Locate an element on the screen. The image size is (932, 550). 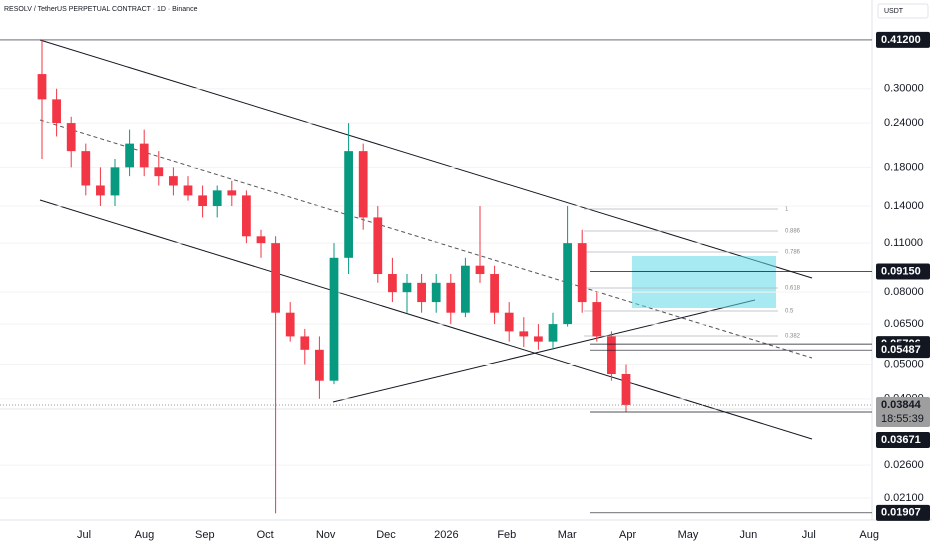
fib-label: 0.786 is located at coordinates (793, 253).